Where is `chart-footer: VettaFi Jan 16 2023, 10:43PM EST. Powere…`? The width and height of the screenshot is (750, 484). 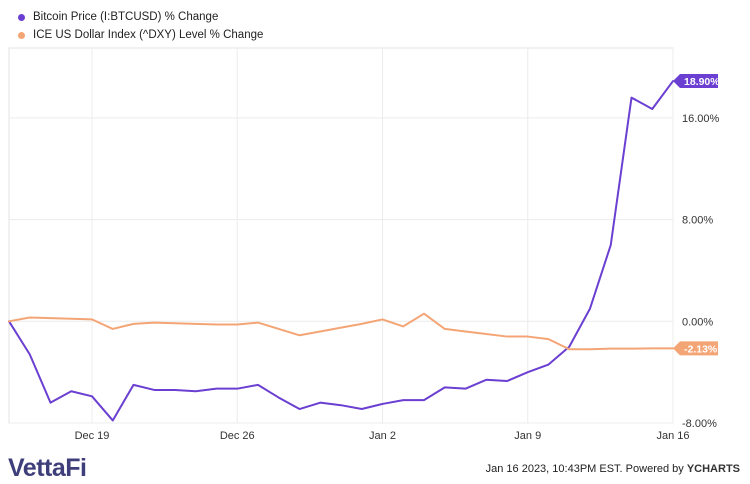
chart-footer: VettaFi Jan 16 2023, 10:43PM EST. Powere… is located at coordinates (375, 468).